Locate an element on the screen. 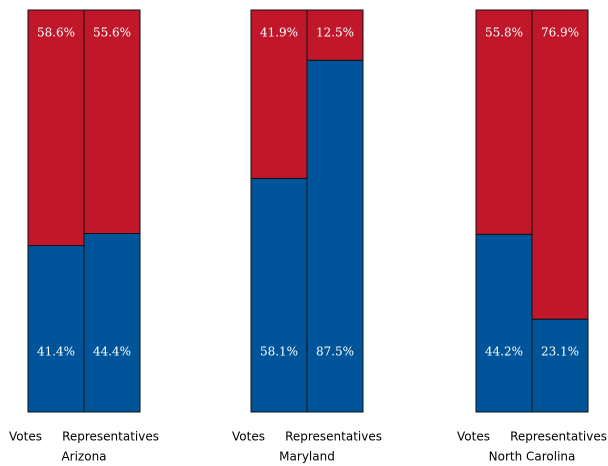 The height and width of the screenshot is (466, 608). value-label: 76.9% is located at coordinates (560, 33).